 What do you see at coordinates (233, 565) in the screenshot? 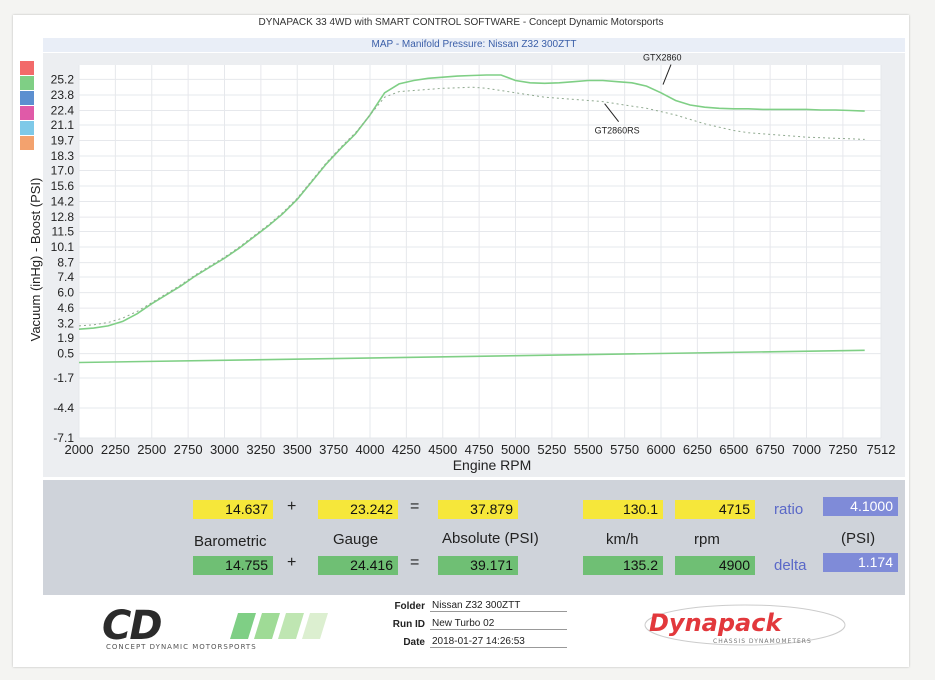
I see `barometric-value-2: 14.755` at bounding box center [233, 565].